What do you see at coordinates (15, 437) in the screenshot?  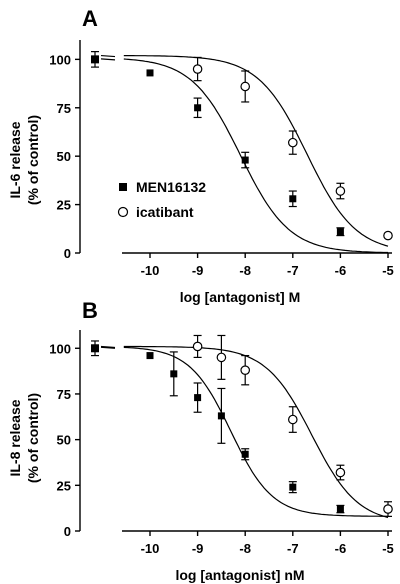 I see `y-axis-label-line1: IL-8 release` at bounding box center [15, 437].